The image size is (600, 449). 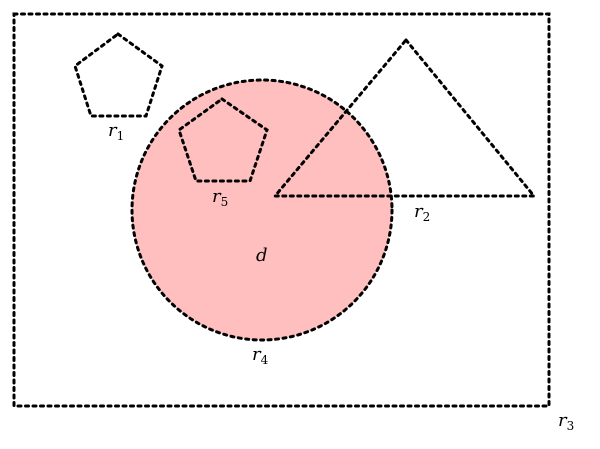 What do you see at coordinates (116, 131) in the screenshot?
I see `label-r1: r1` at bounding box center [116, 131].